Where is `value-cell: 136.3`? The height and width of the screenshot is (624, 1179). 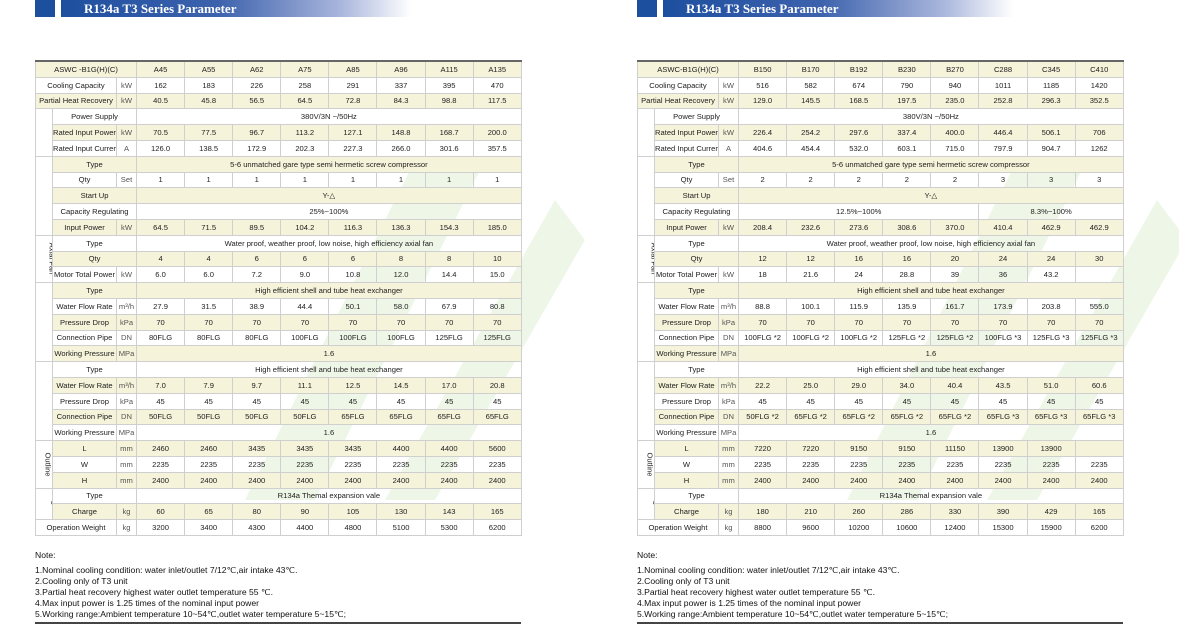 value-cell: 136.3 is located at coordinates (401, 227).